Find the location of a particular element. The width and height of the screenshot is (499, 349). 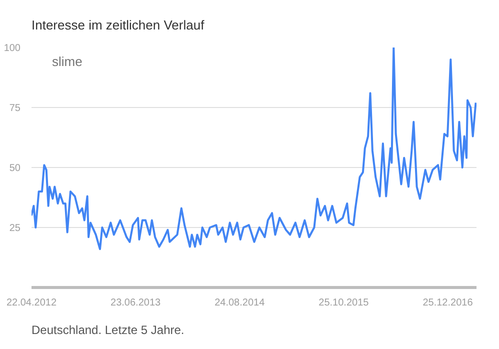

x-tick-label: 22.04.2012 is located at coordinates (31, 303).